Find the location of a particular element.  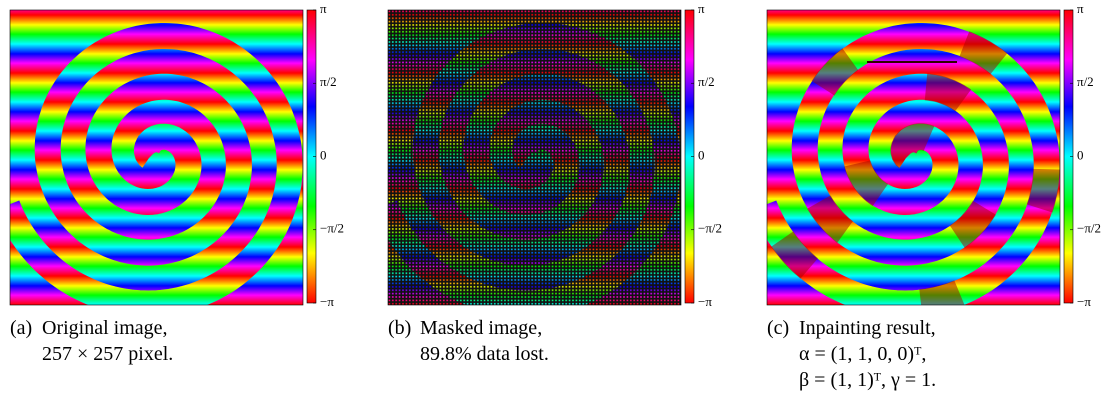

caption-line: α = (1, 1, 0, 0)ᵀ, is located at coordinates (862, 354).